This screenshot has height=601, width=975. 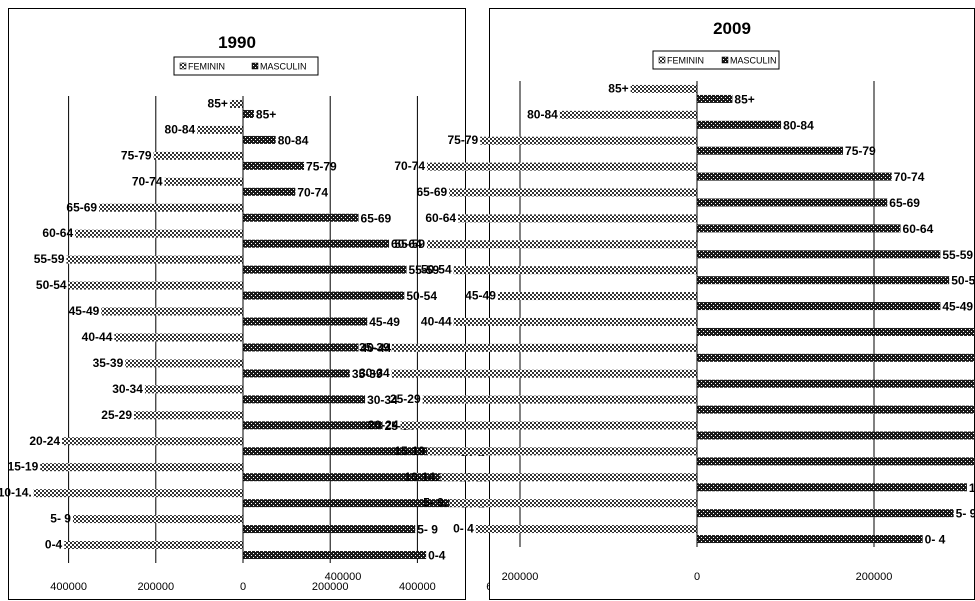 I want to click on bar-label-feminin: 0-4, so click(x=54, y=545).